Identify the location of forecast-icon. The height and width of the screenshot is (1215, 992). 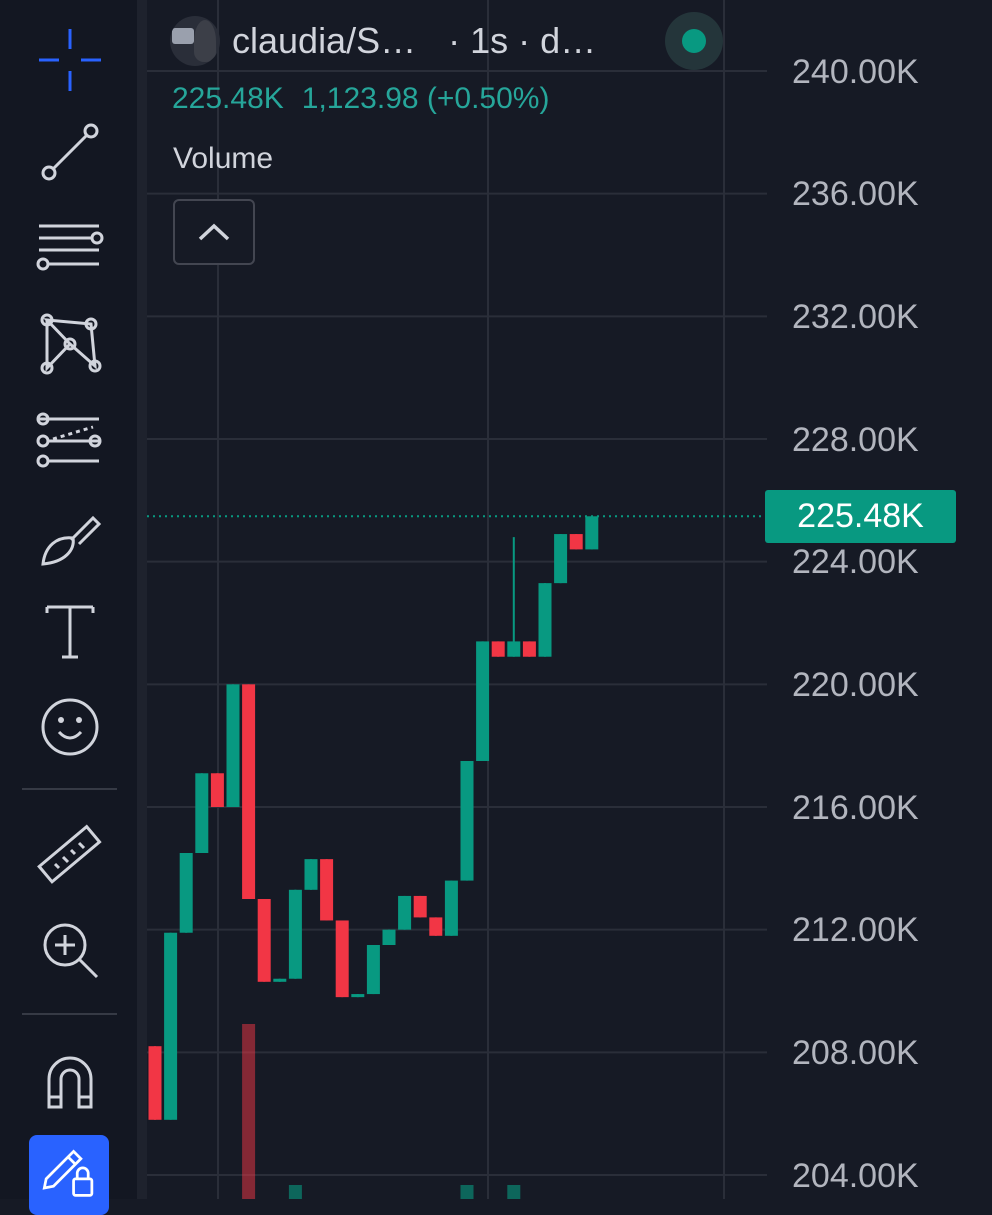
(70, 440).